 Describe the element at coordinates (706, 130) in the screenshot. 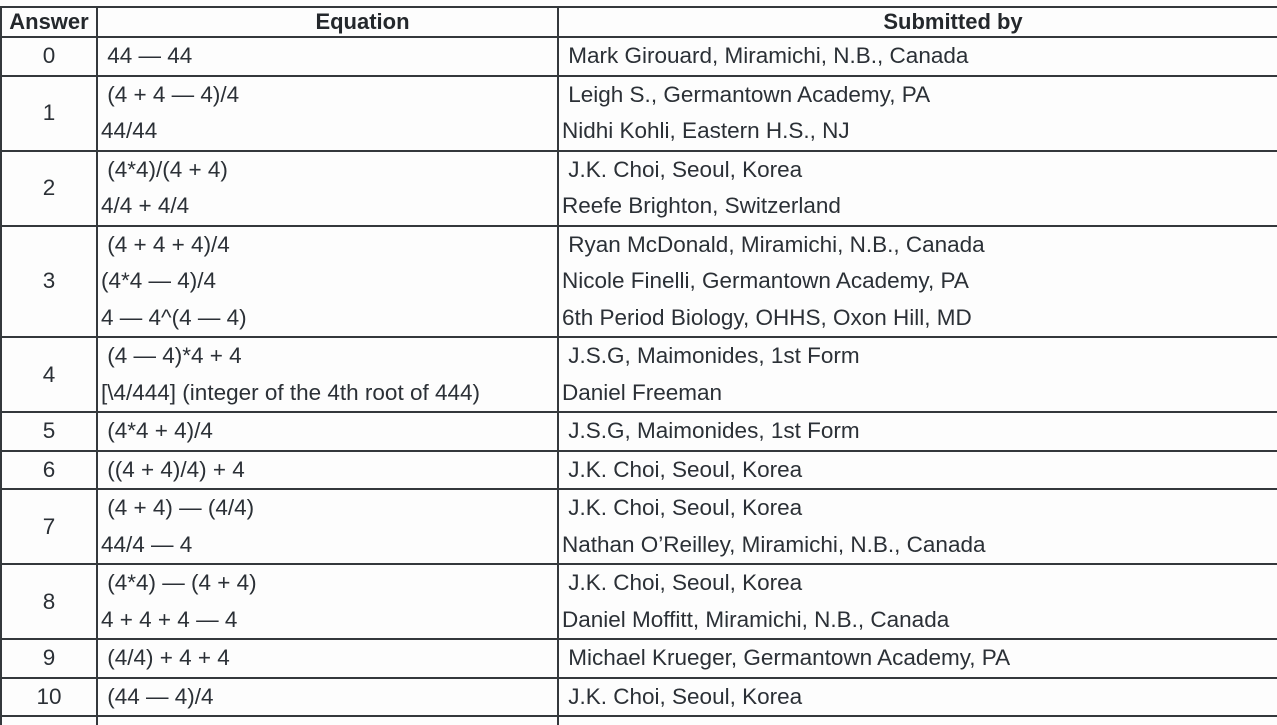

I see `submitted-by-line: Nidhi Kohli, Eastern H.S., NJ` at that location.